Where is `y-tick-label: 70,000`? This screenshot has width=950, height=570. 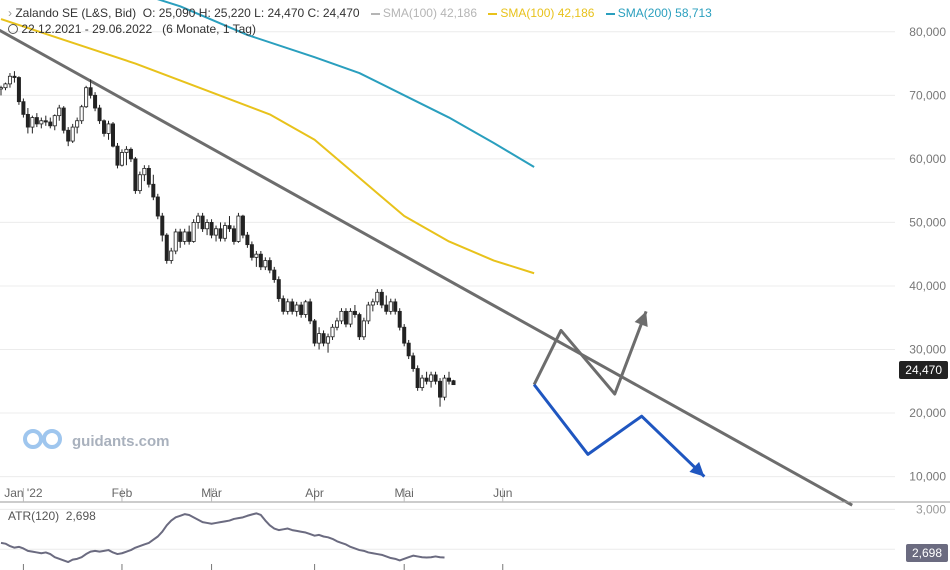 y-tick-label: 70,000 is located at coordinates (927, 95).